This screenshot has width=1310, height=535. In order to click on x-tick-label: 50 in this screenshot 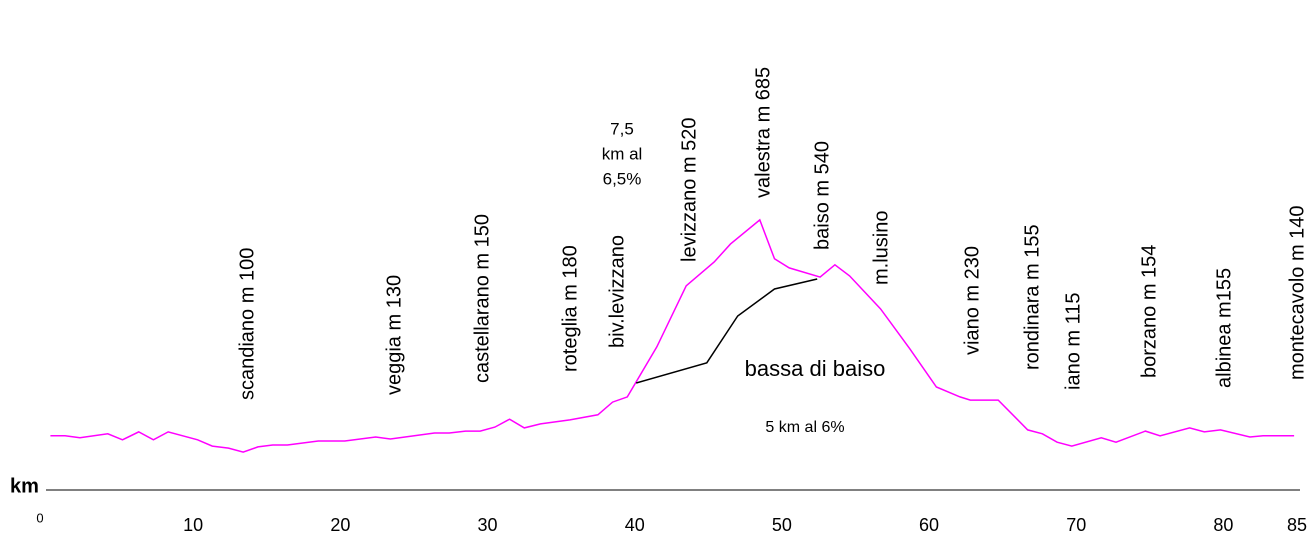, I will do `click(782, 525)`.